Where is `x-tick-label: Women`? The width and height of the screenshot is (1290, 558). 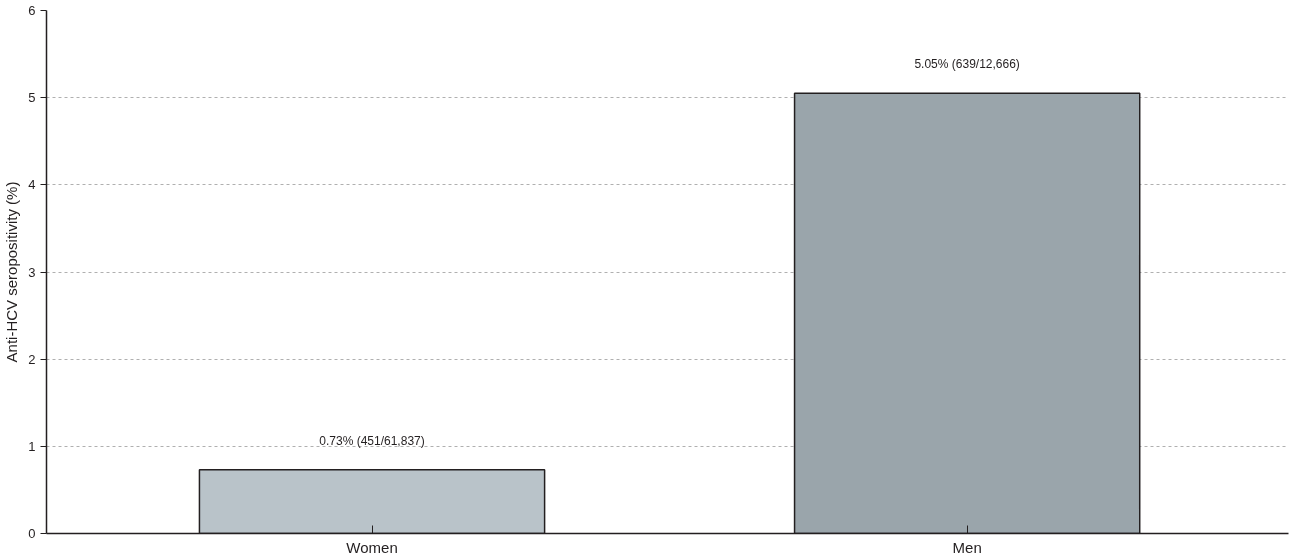
x-tick-label: Women is located at coordinates (372, 547).